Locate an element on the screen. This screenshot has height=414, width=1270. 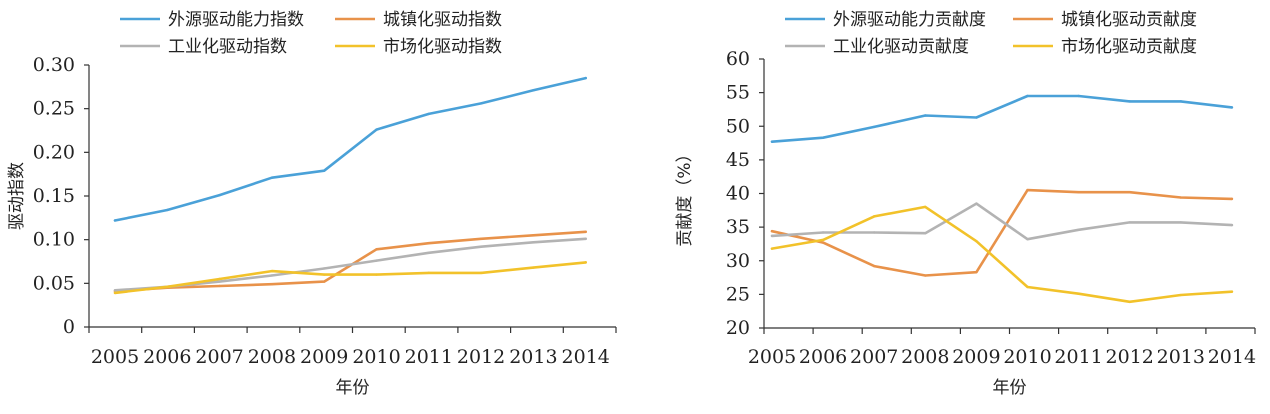
y-tick-label: 0.20 is located at coordinates (54, 152).